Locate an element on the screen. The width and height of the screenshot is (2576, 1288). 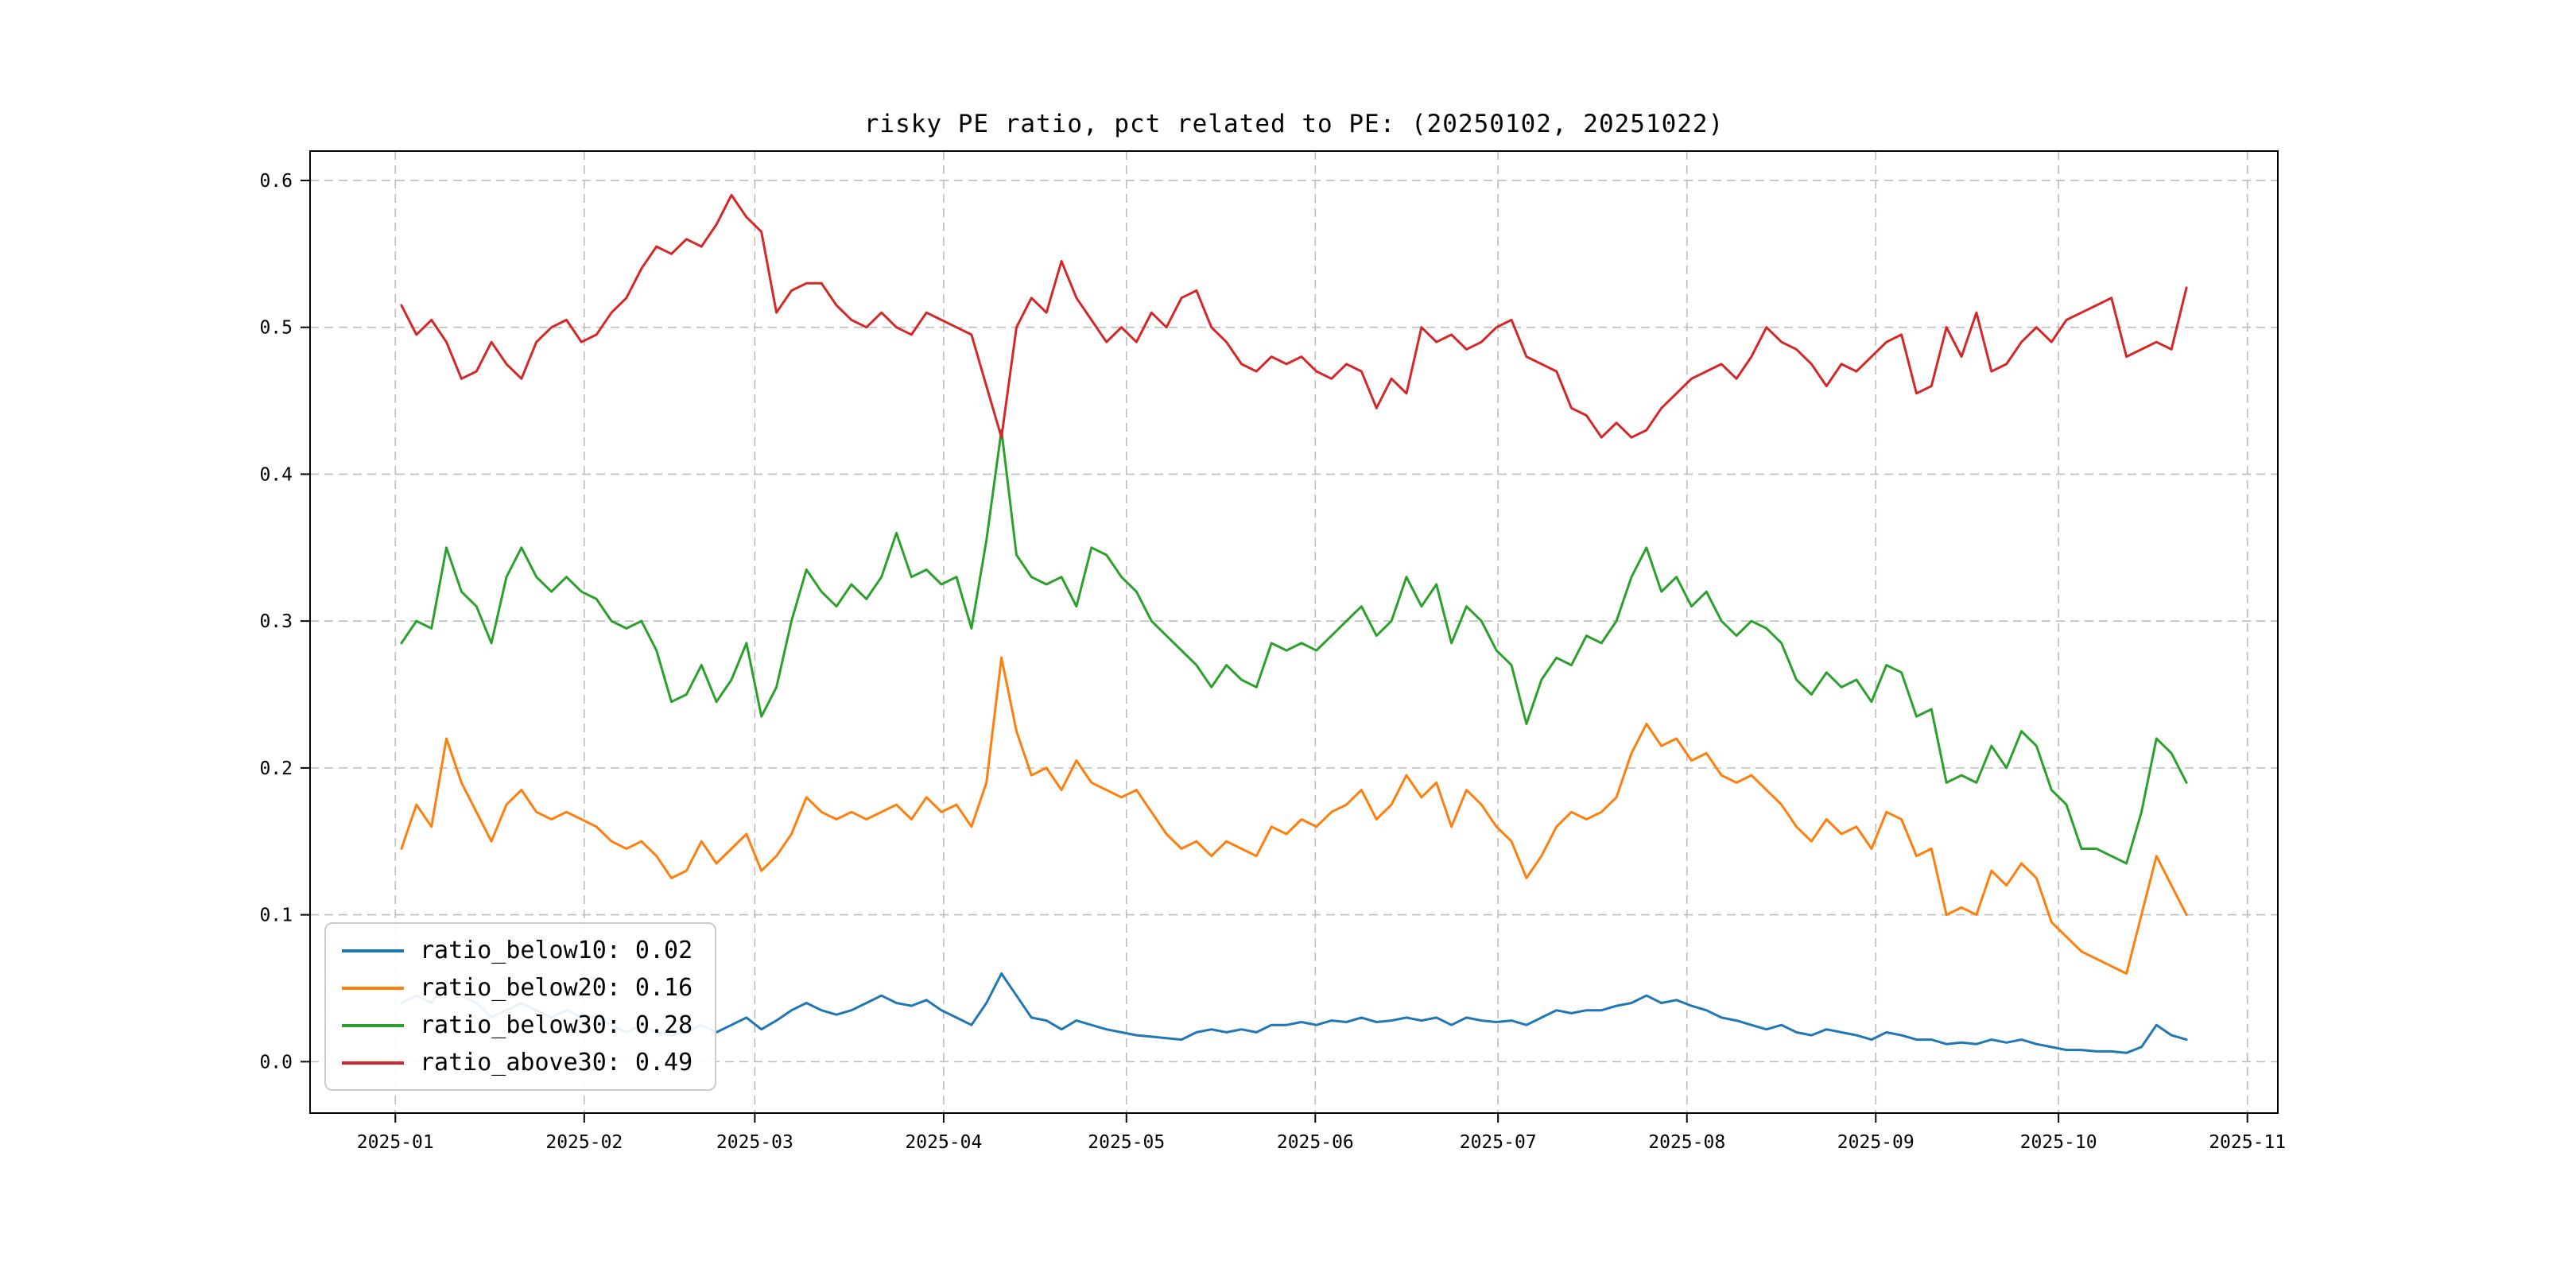
y-axis-tick-label: 0.0 is located at coordinates (276, 1062).